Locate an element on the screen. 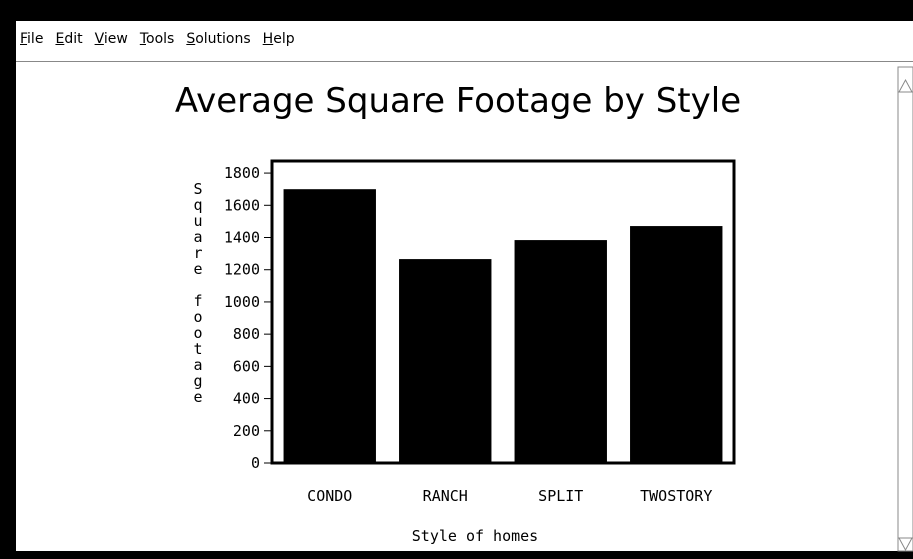 The width and height of the screenshot is (913, 559). scrollbar is located at coordinates (905, 309).